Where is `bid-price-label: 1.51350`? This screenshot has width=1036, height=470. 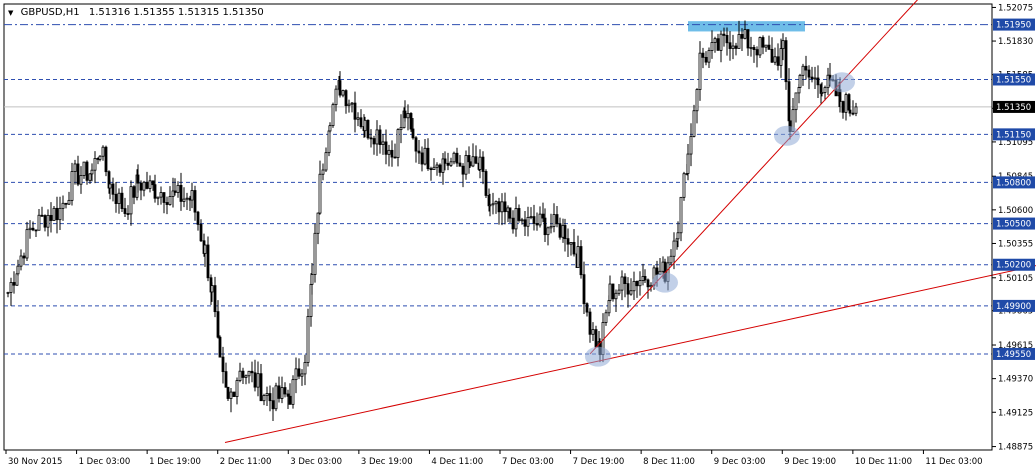
bid-price-label: 1.51350 is located at coordinates (1013, 108).